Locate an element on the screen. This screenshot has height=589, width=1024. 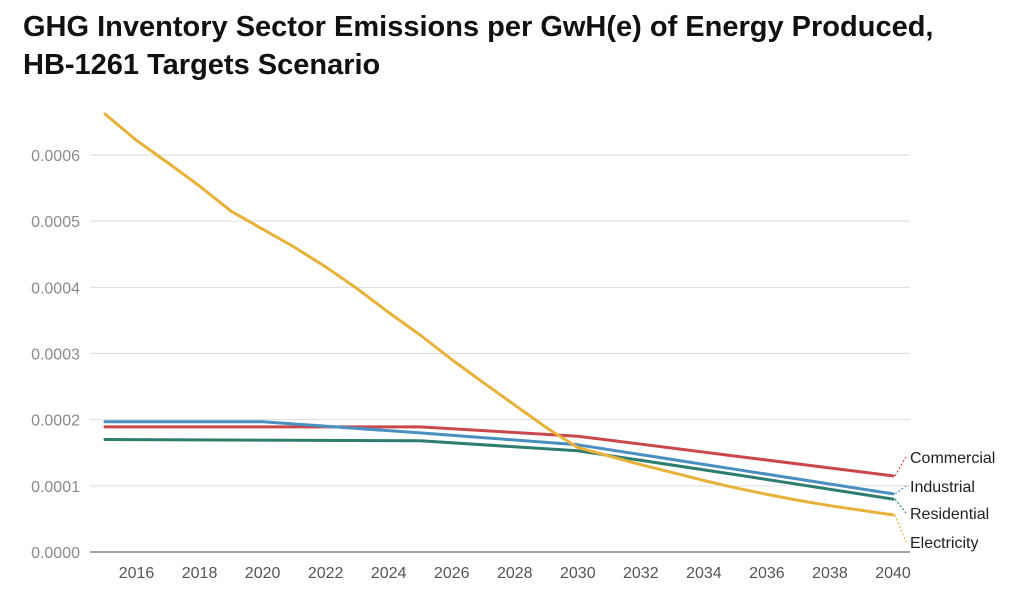
series-label-commercial: Commercial is located at coordinates (952, 458).